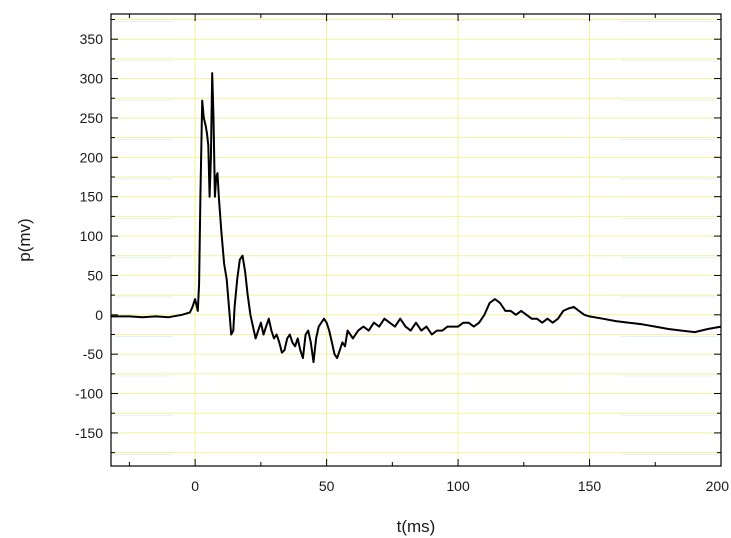  Describe the element at coordinates (416, 526) in the screenshot. I see `x-axis-title: t(ms)` at that location.